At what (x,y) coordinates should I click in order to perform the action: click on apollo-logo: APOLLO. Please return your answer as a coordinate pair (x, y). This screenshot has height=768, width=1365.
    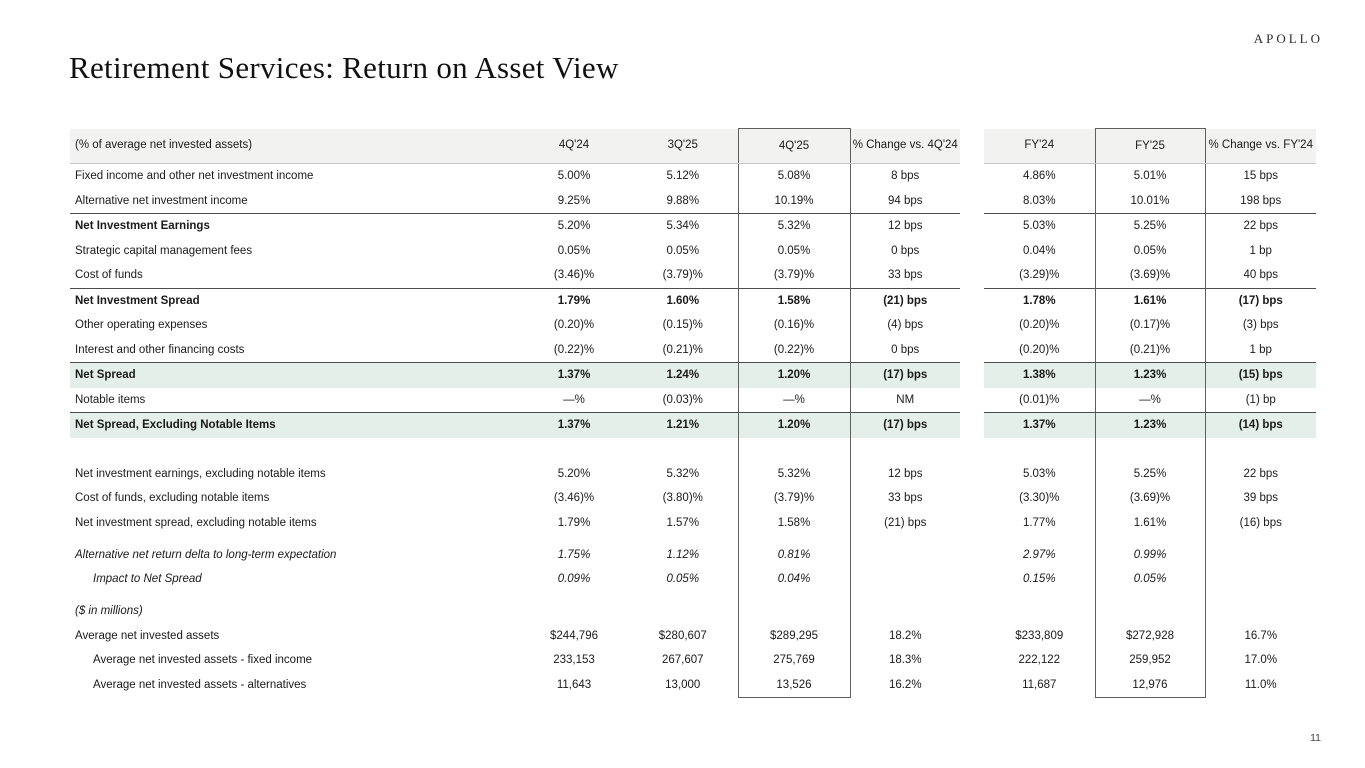
    Looking at the image, I should click on (1288, 38).